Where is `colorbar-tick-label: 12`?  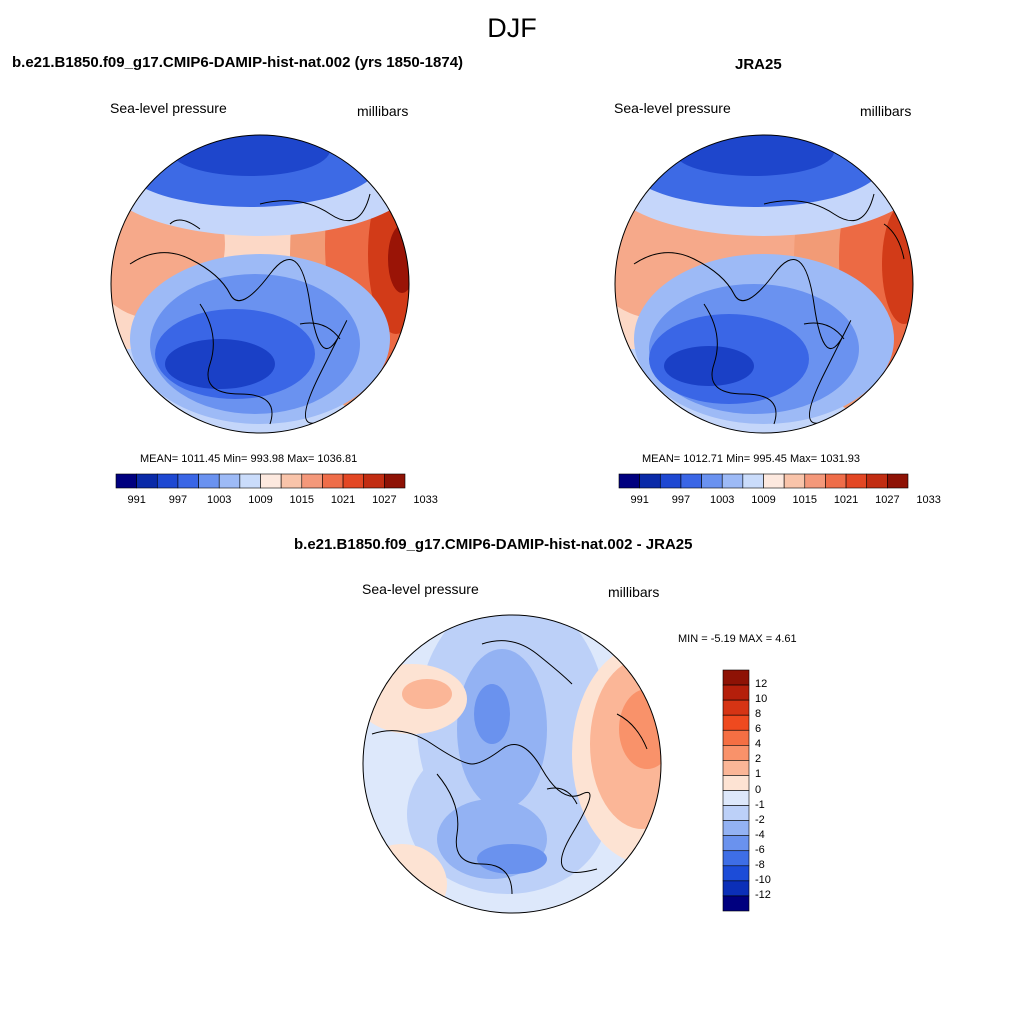 colorbar-tick-label: 12 is located at coordinates (761, 684).